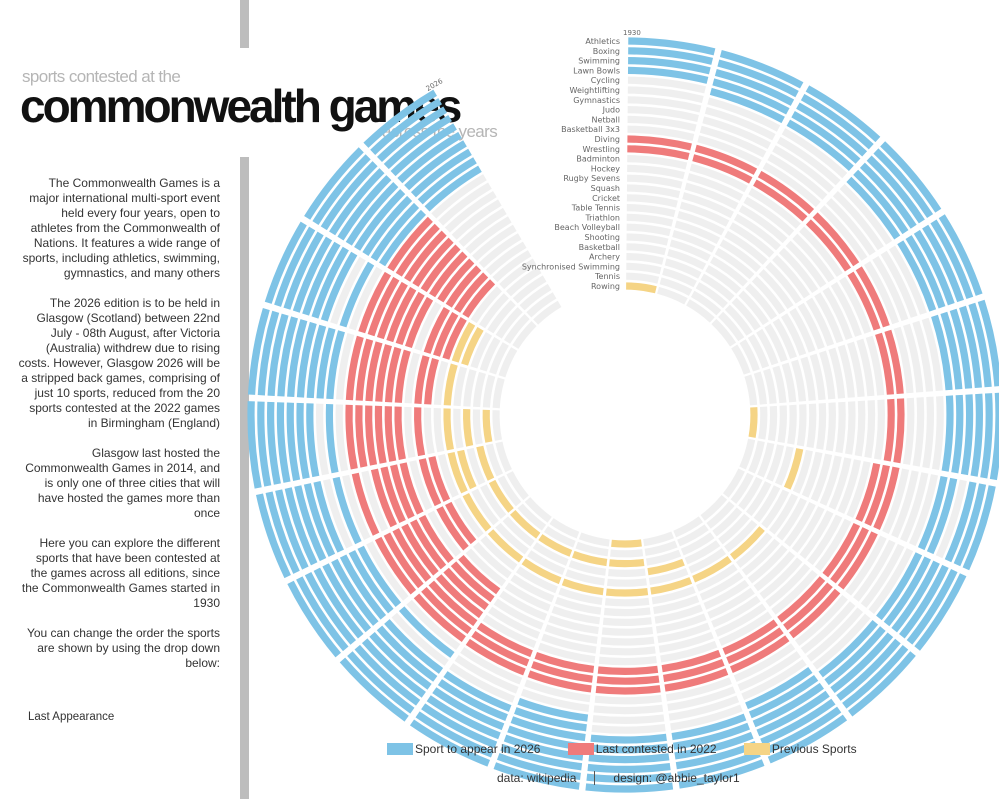 This screenshot has height=799, width=999. I want to click on sport-label: Cycling, so click(605, 80).